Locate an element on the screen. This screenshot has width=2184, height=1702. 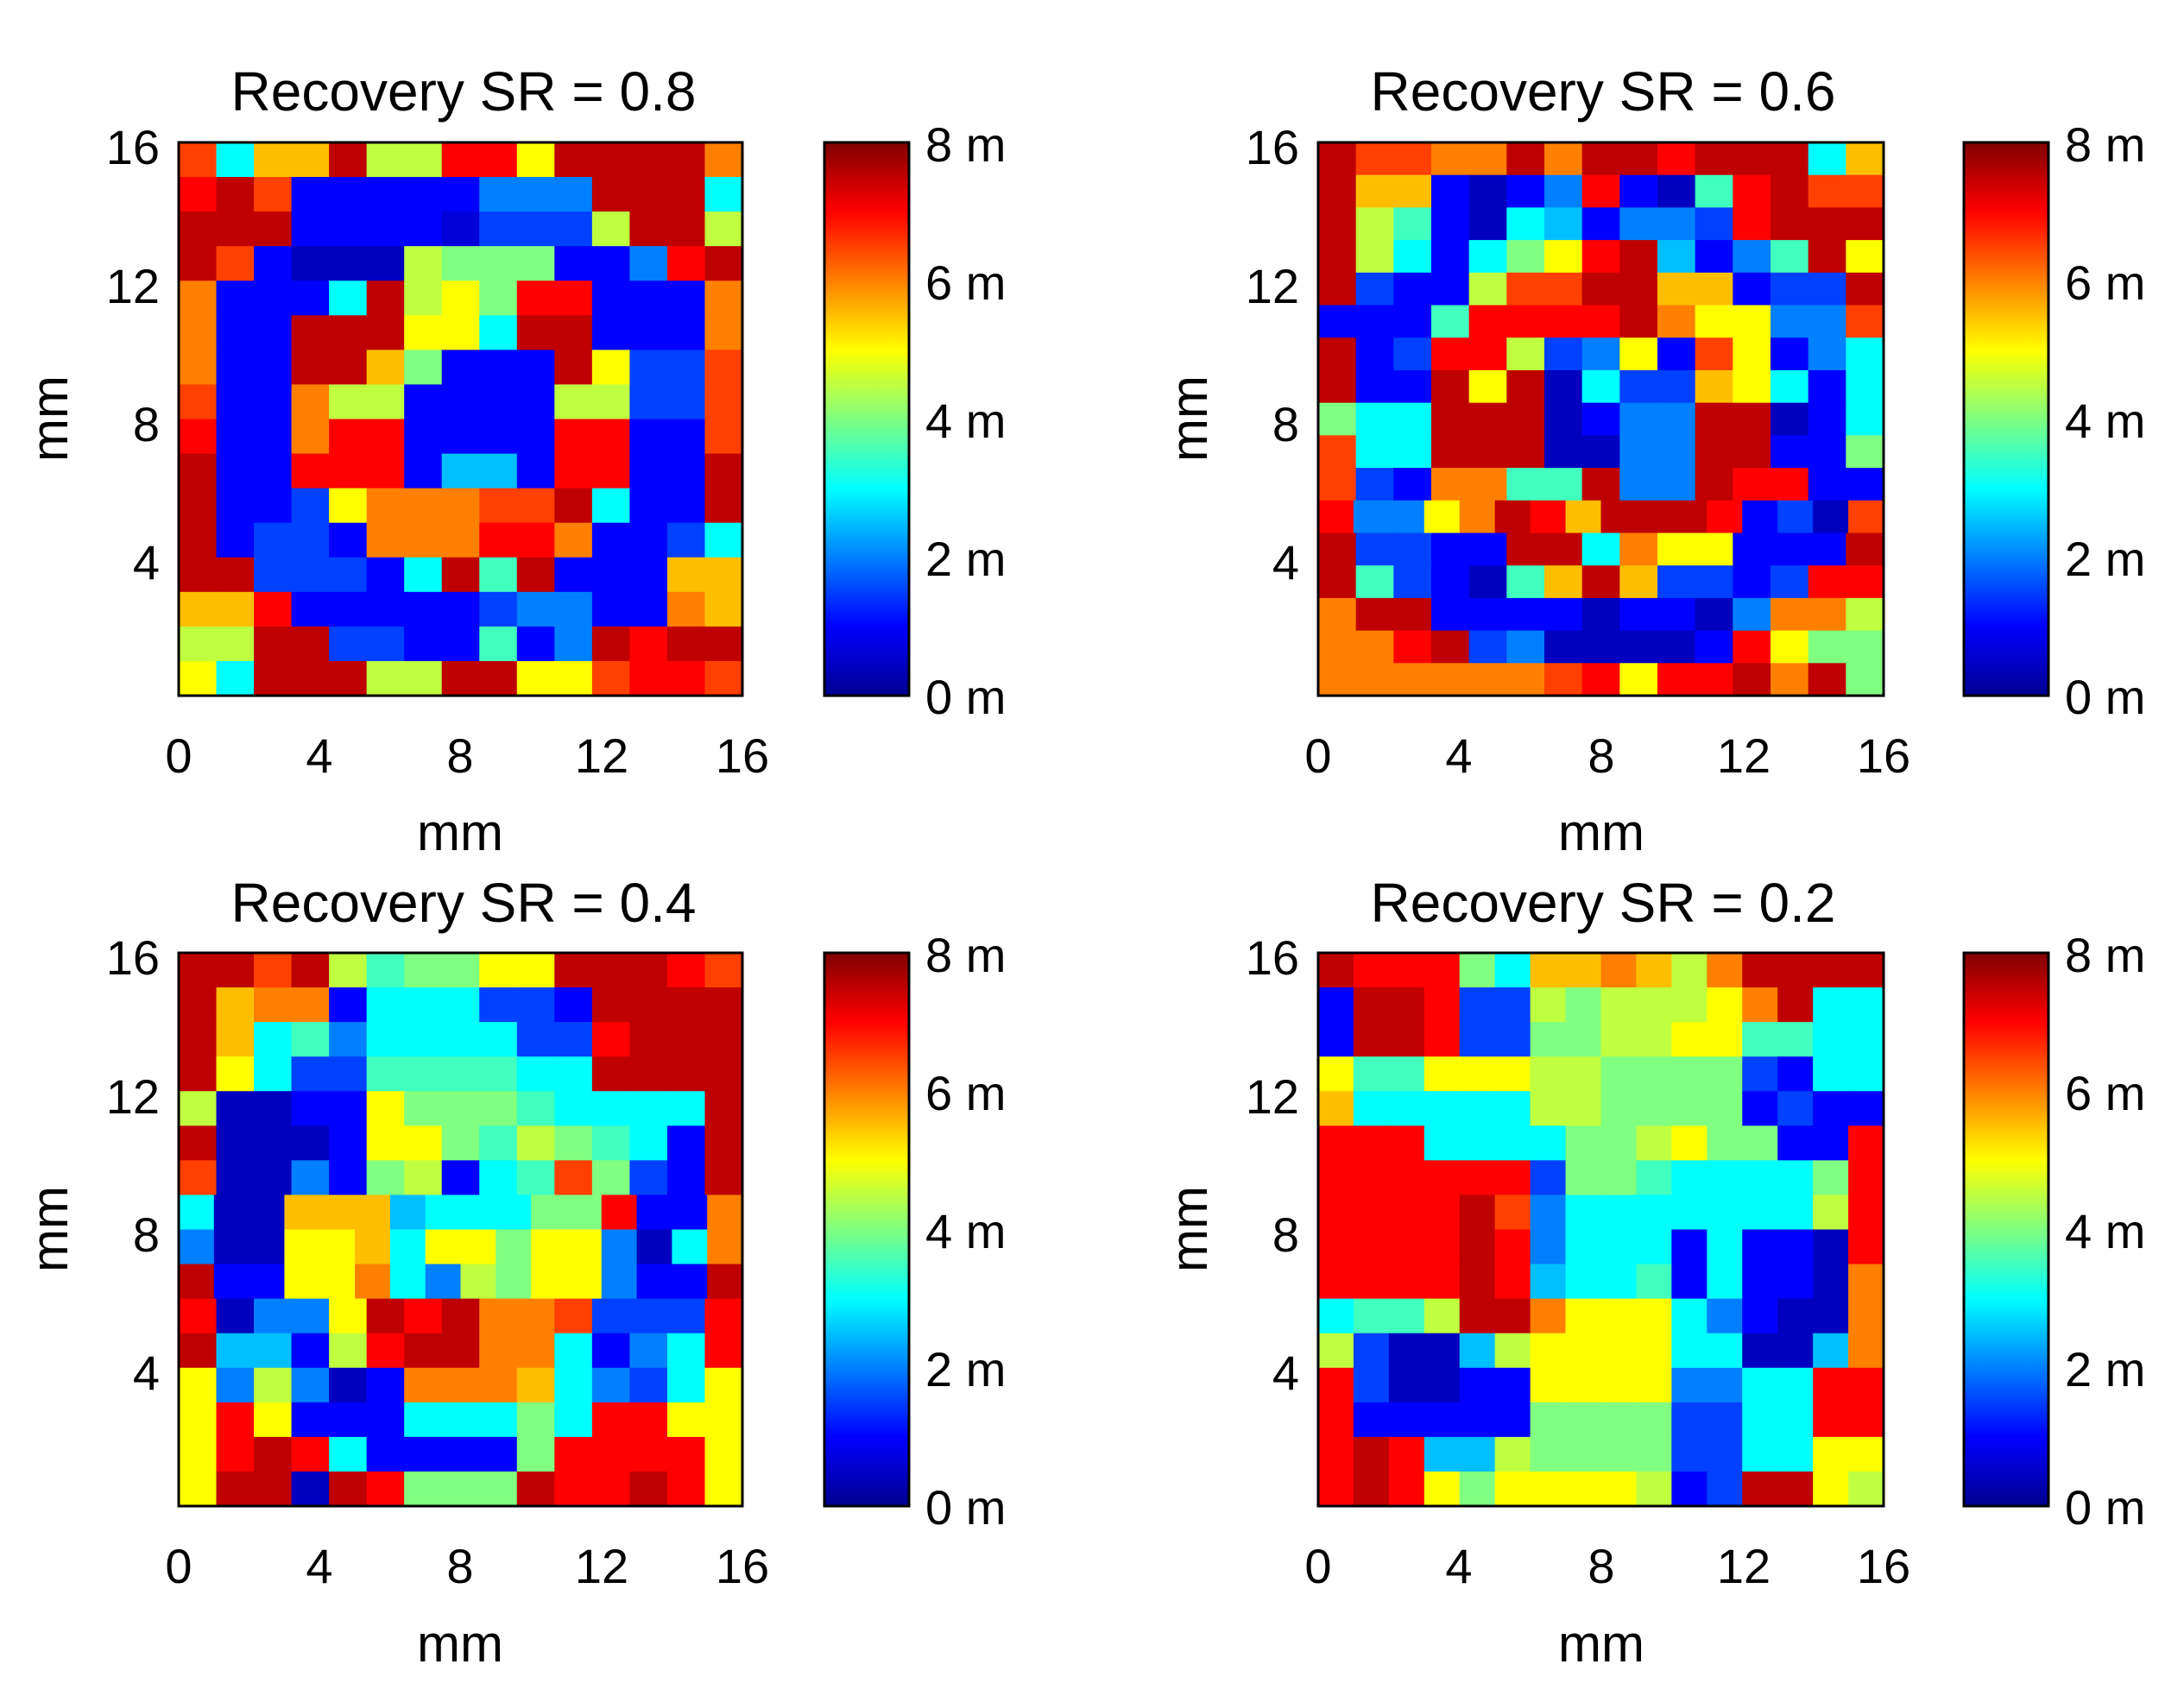
colorbar-tick-label: 0 m is located at coordinates (2105, 1507).